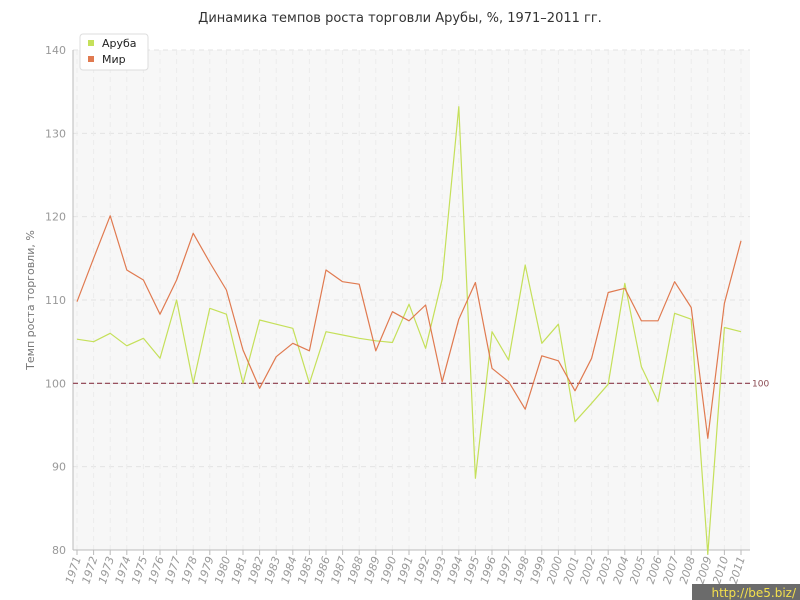 This screenshot has height=600, width=800. I want to click on legend: Аруба Мир, so click(114, 52).